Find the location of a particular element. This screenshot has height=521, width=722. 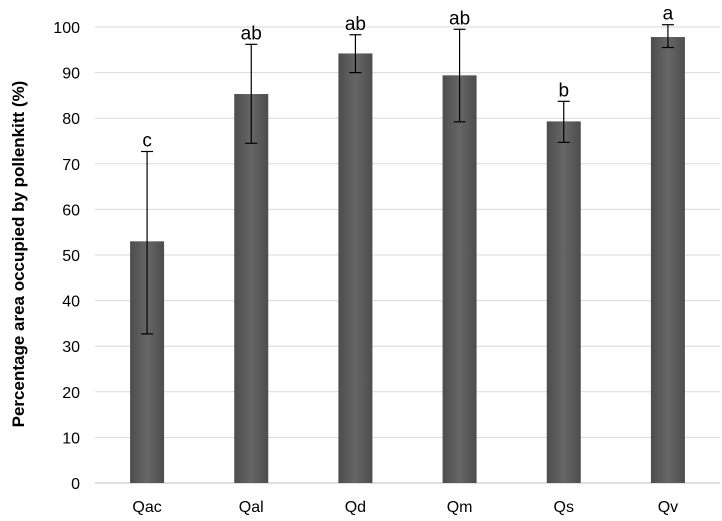

error-bar-qd is located at coordinates (355, 54).